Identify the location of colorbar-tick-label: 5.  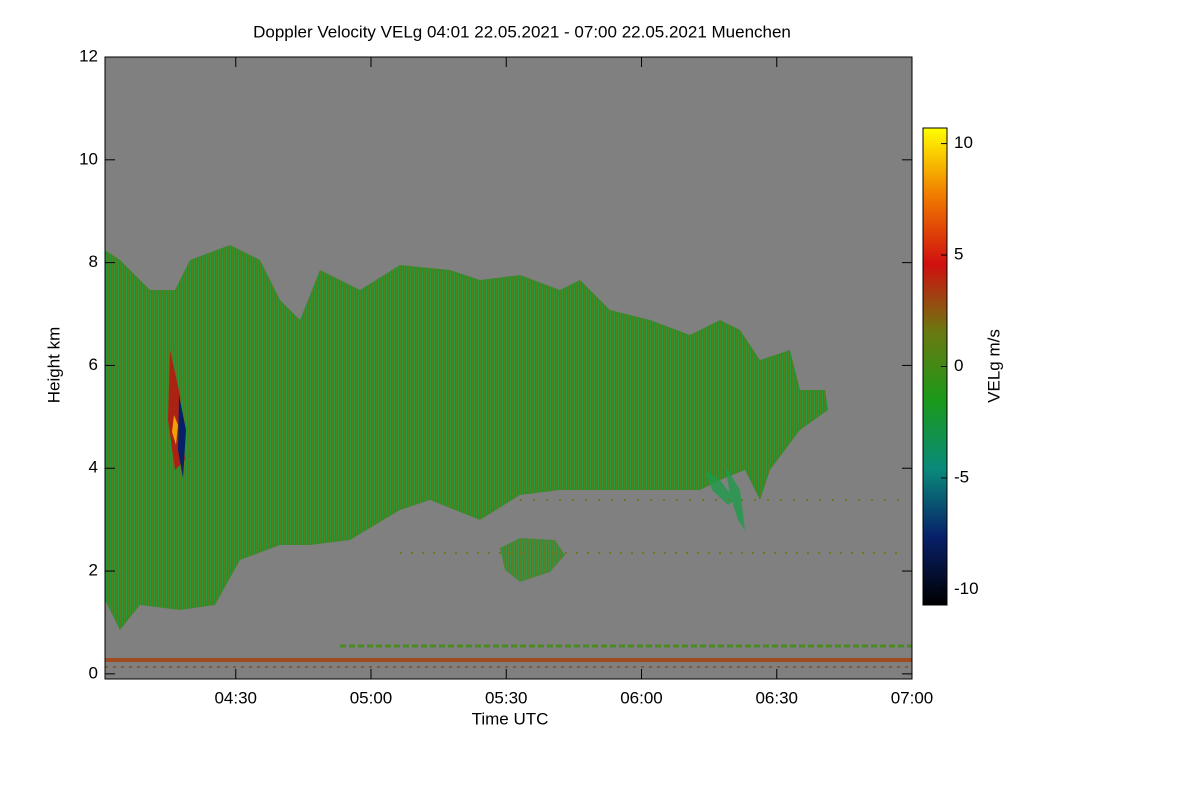
(958, 254).